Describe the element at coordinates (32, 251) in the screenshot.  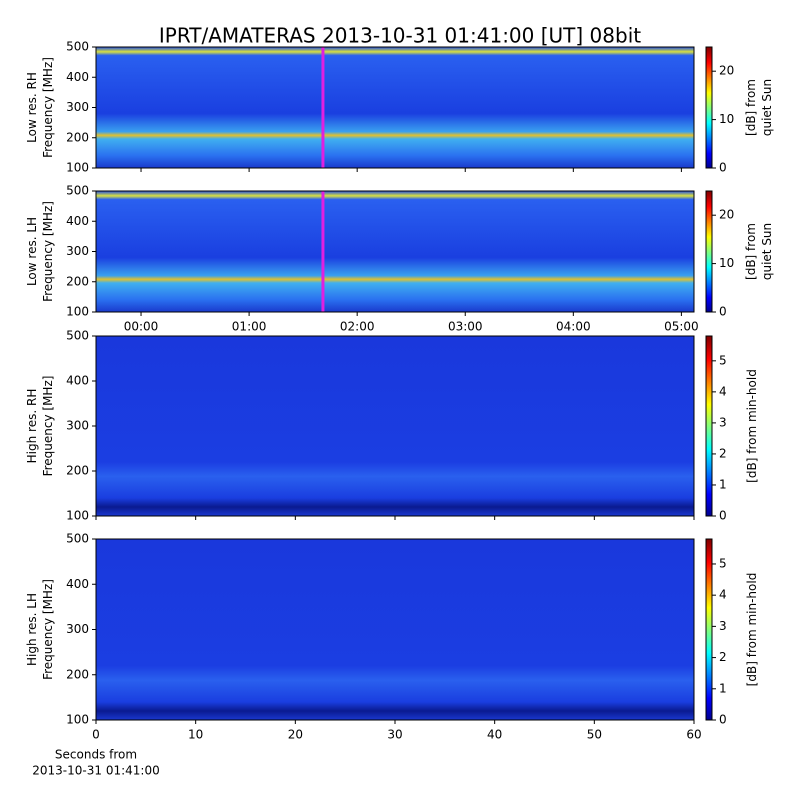
I see `y-axis-label-line: Low res. LH` at that location.